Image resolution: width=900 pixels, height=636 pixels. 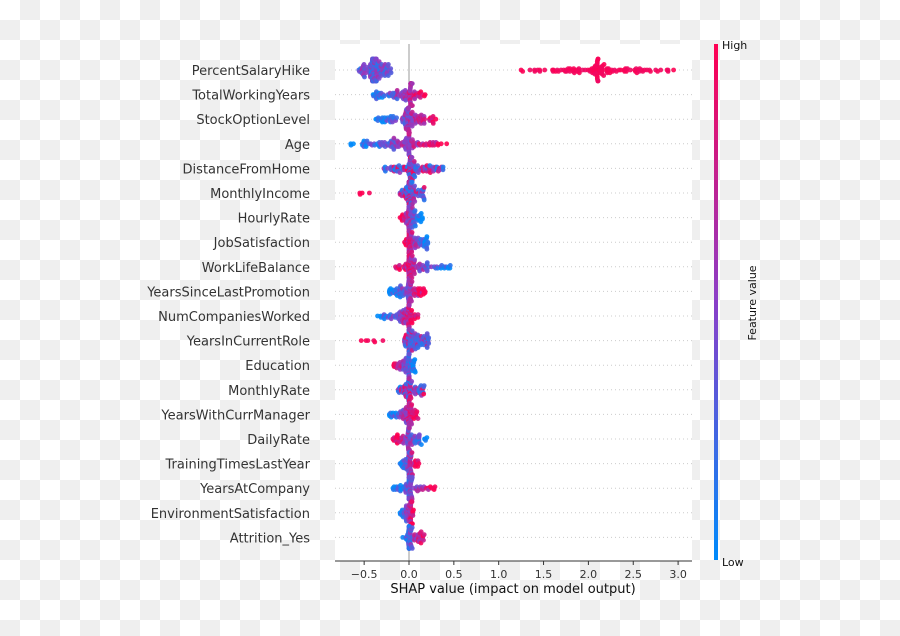 I want to click on feature-label: EnvironmentSatisfaction, so click(x=230, y=514).